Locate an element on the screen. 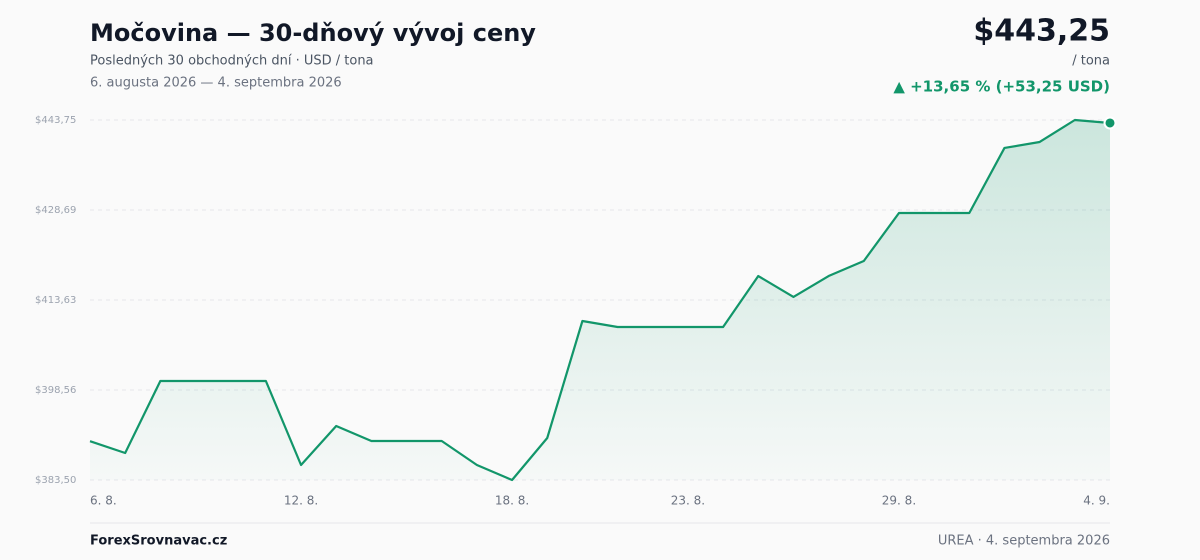 This screenshot has height=560, width=1200. x-tick-label: 6. 8. is located at coordinates (103, 501).